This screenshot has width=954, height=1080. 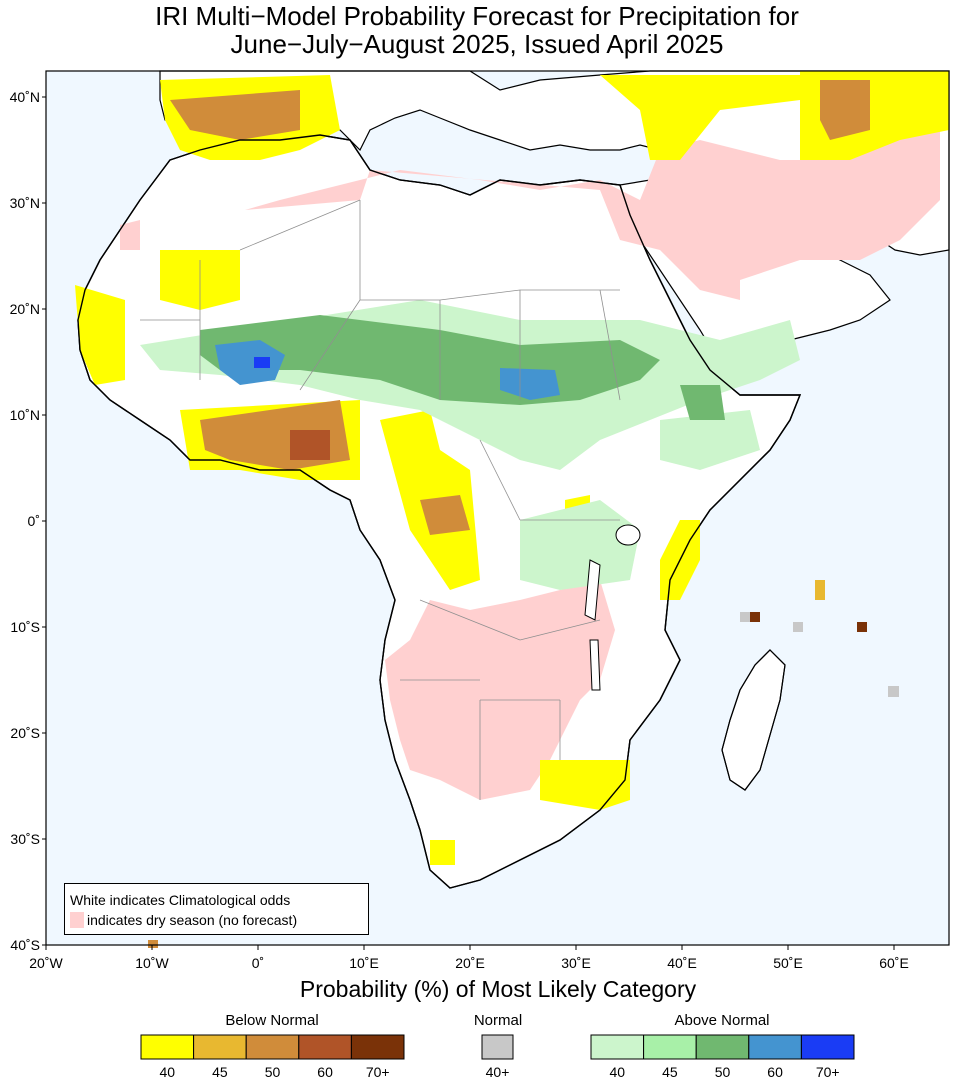 I want to click on below-normal-swatch-label-2: 50, so click(x=272, y=1072).